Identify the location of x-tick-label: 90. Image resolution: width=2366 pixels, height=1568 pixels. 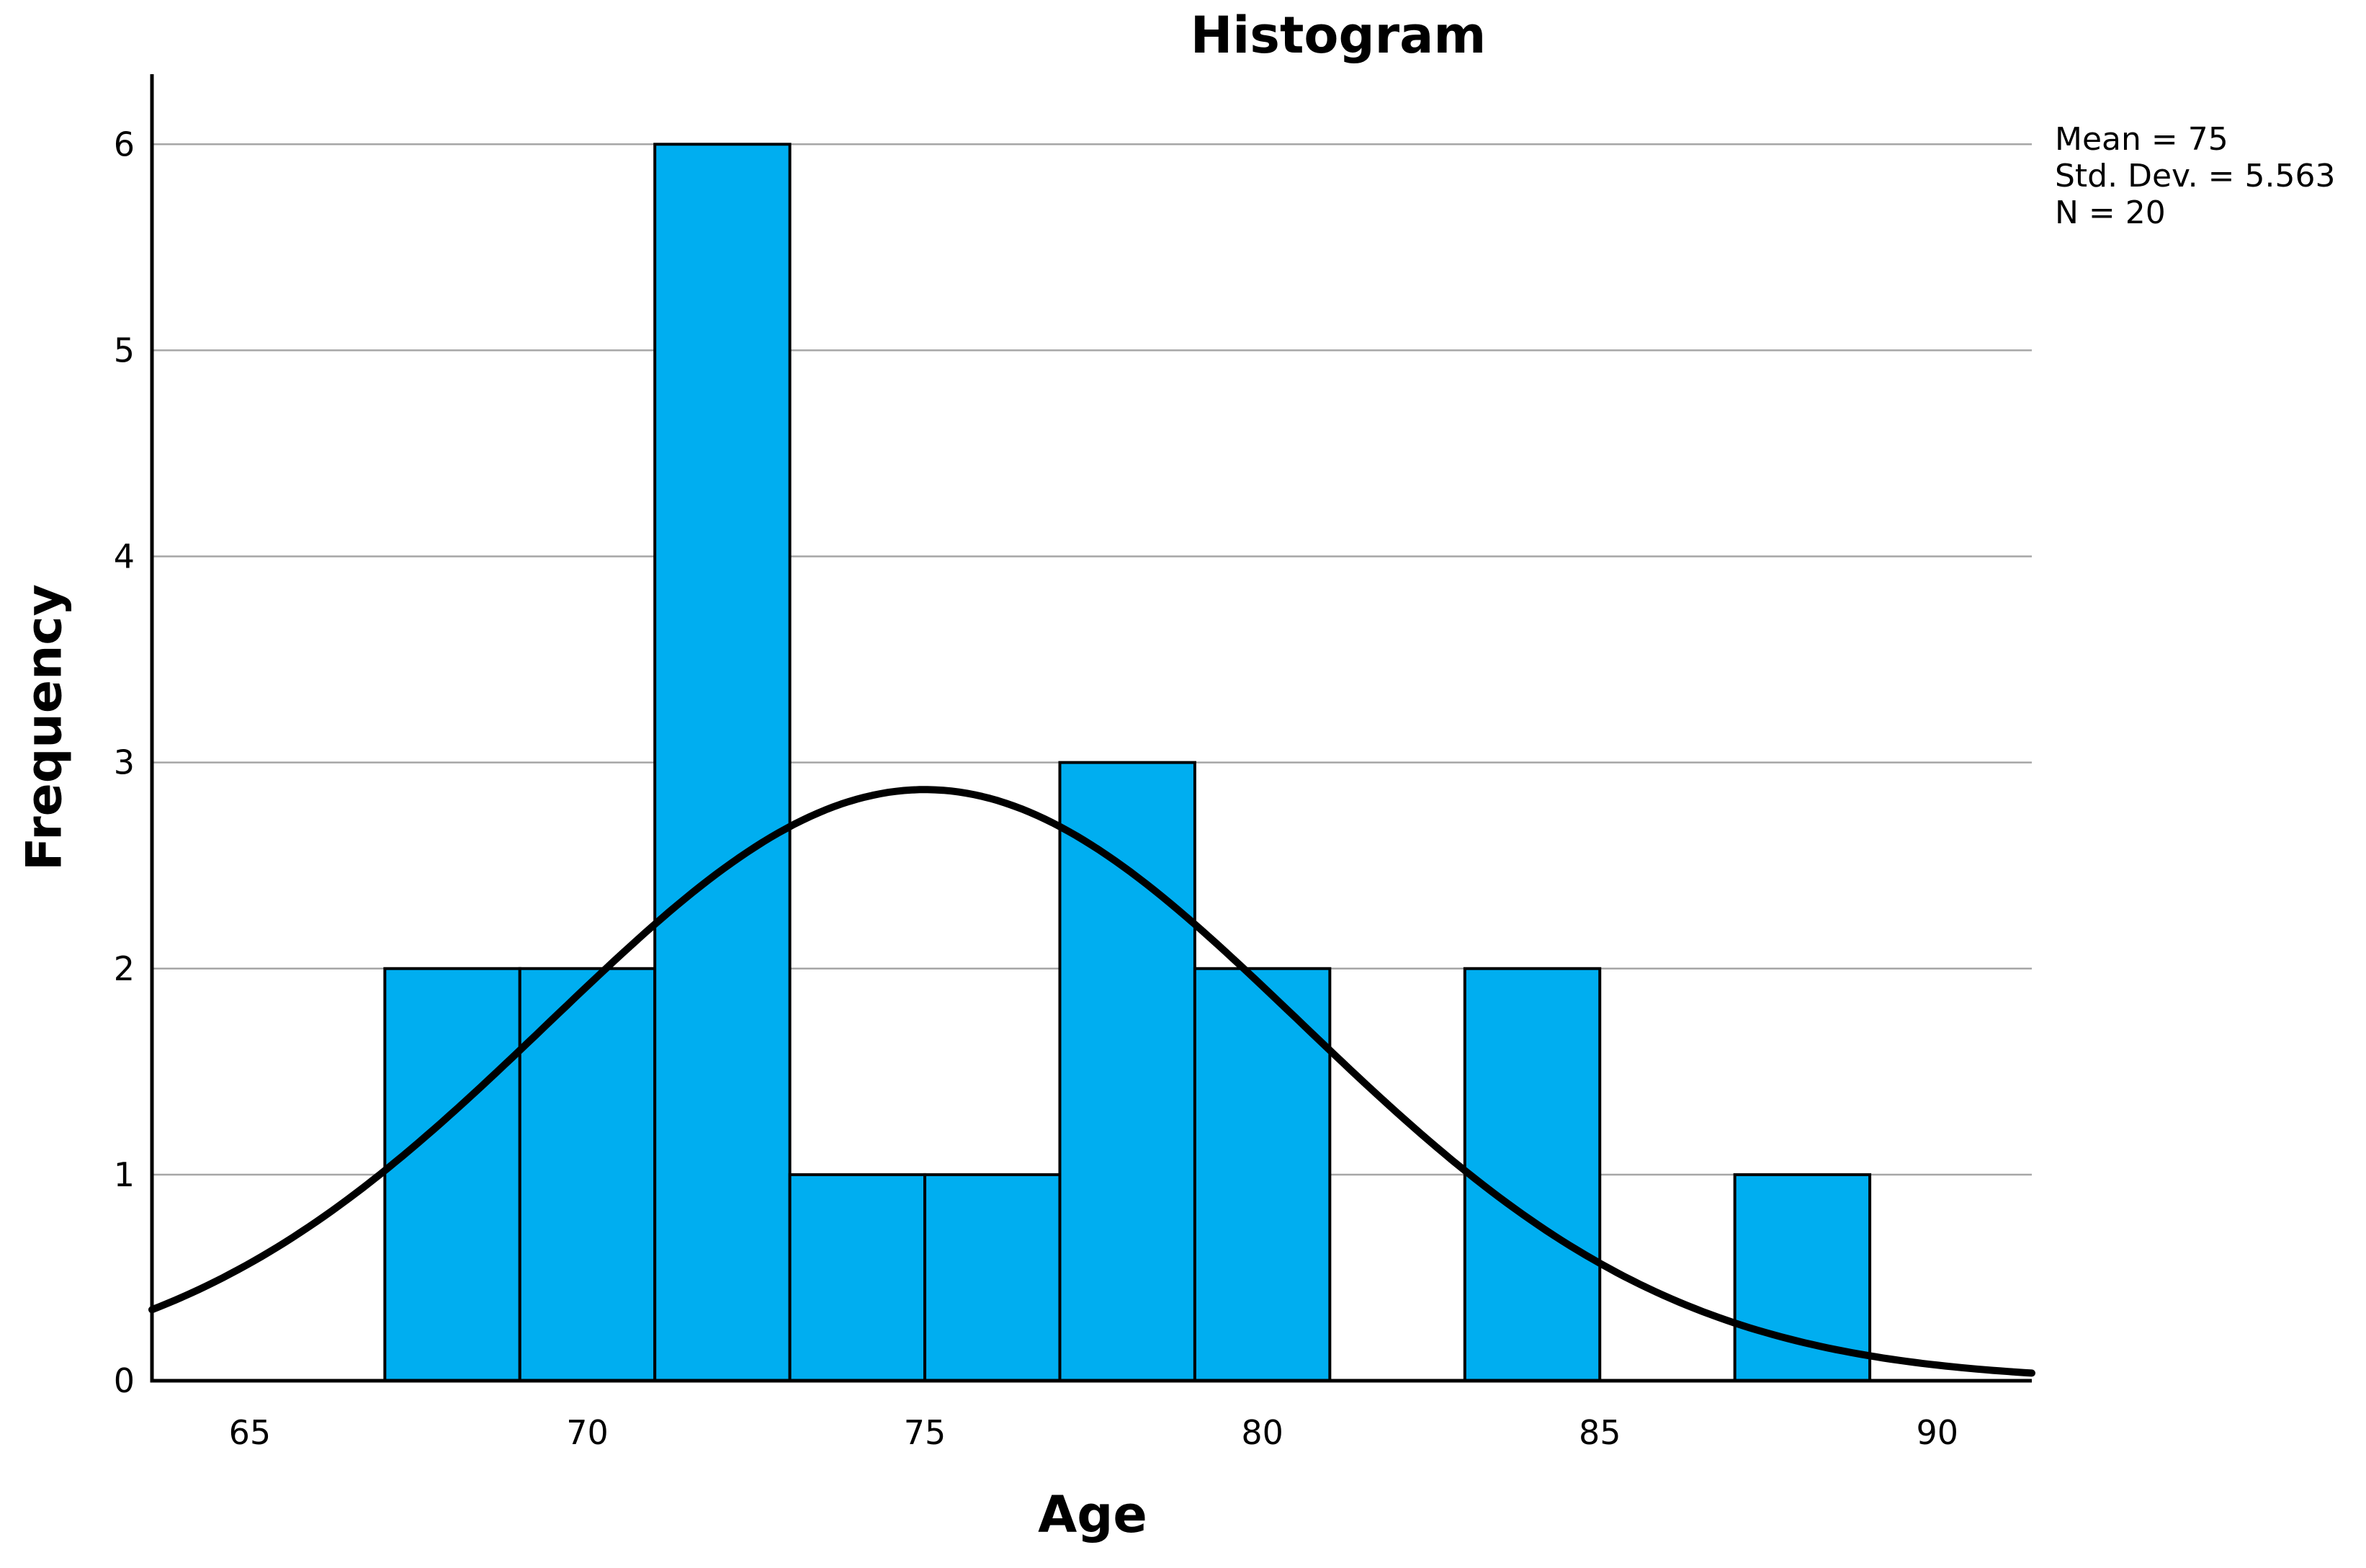
(1938, 1432).